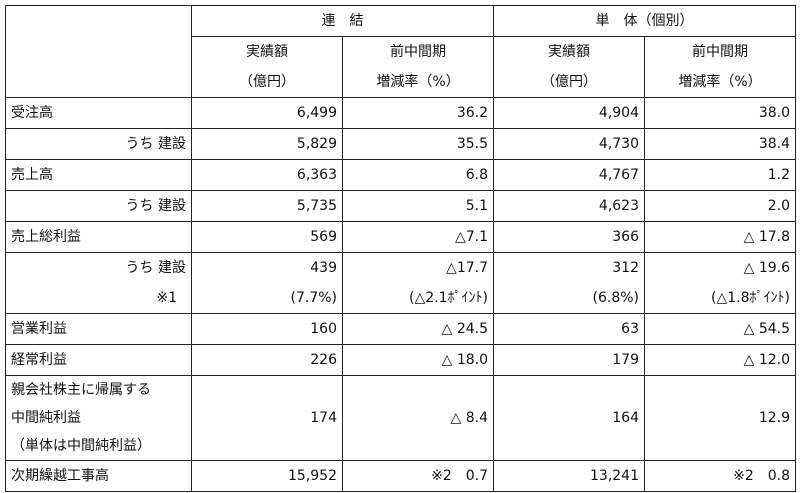 The width and height of the screenshot is (801, 493). Describe the element at coordinates (267, 51) in the screenshot. I see `header-c-actual-1: 実績額` at that location.